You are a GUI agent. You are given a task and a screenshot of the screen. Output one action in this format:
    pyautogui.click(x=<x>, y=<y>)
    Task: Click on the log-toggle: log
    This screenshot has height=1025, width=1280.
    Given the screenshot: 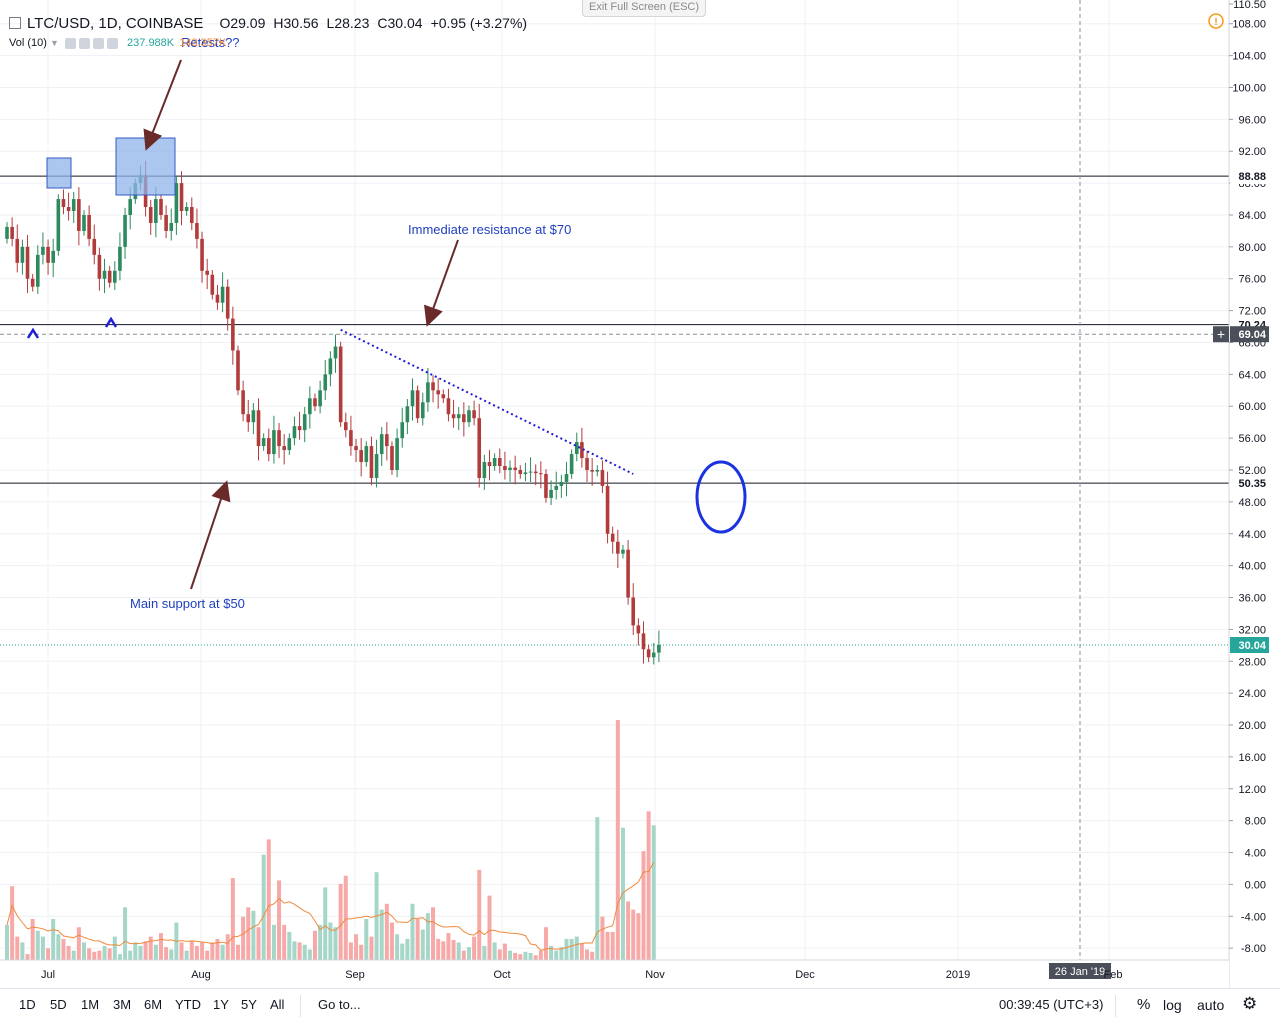 What is the action you would take?
    pyautogui.click(x=1172, y=1005)
    